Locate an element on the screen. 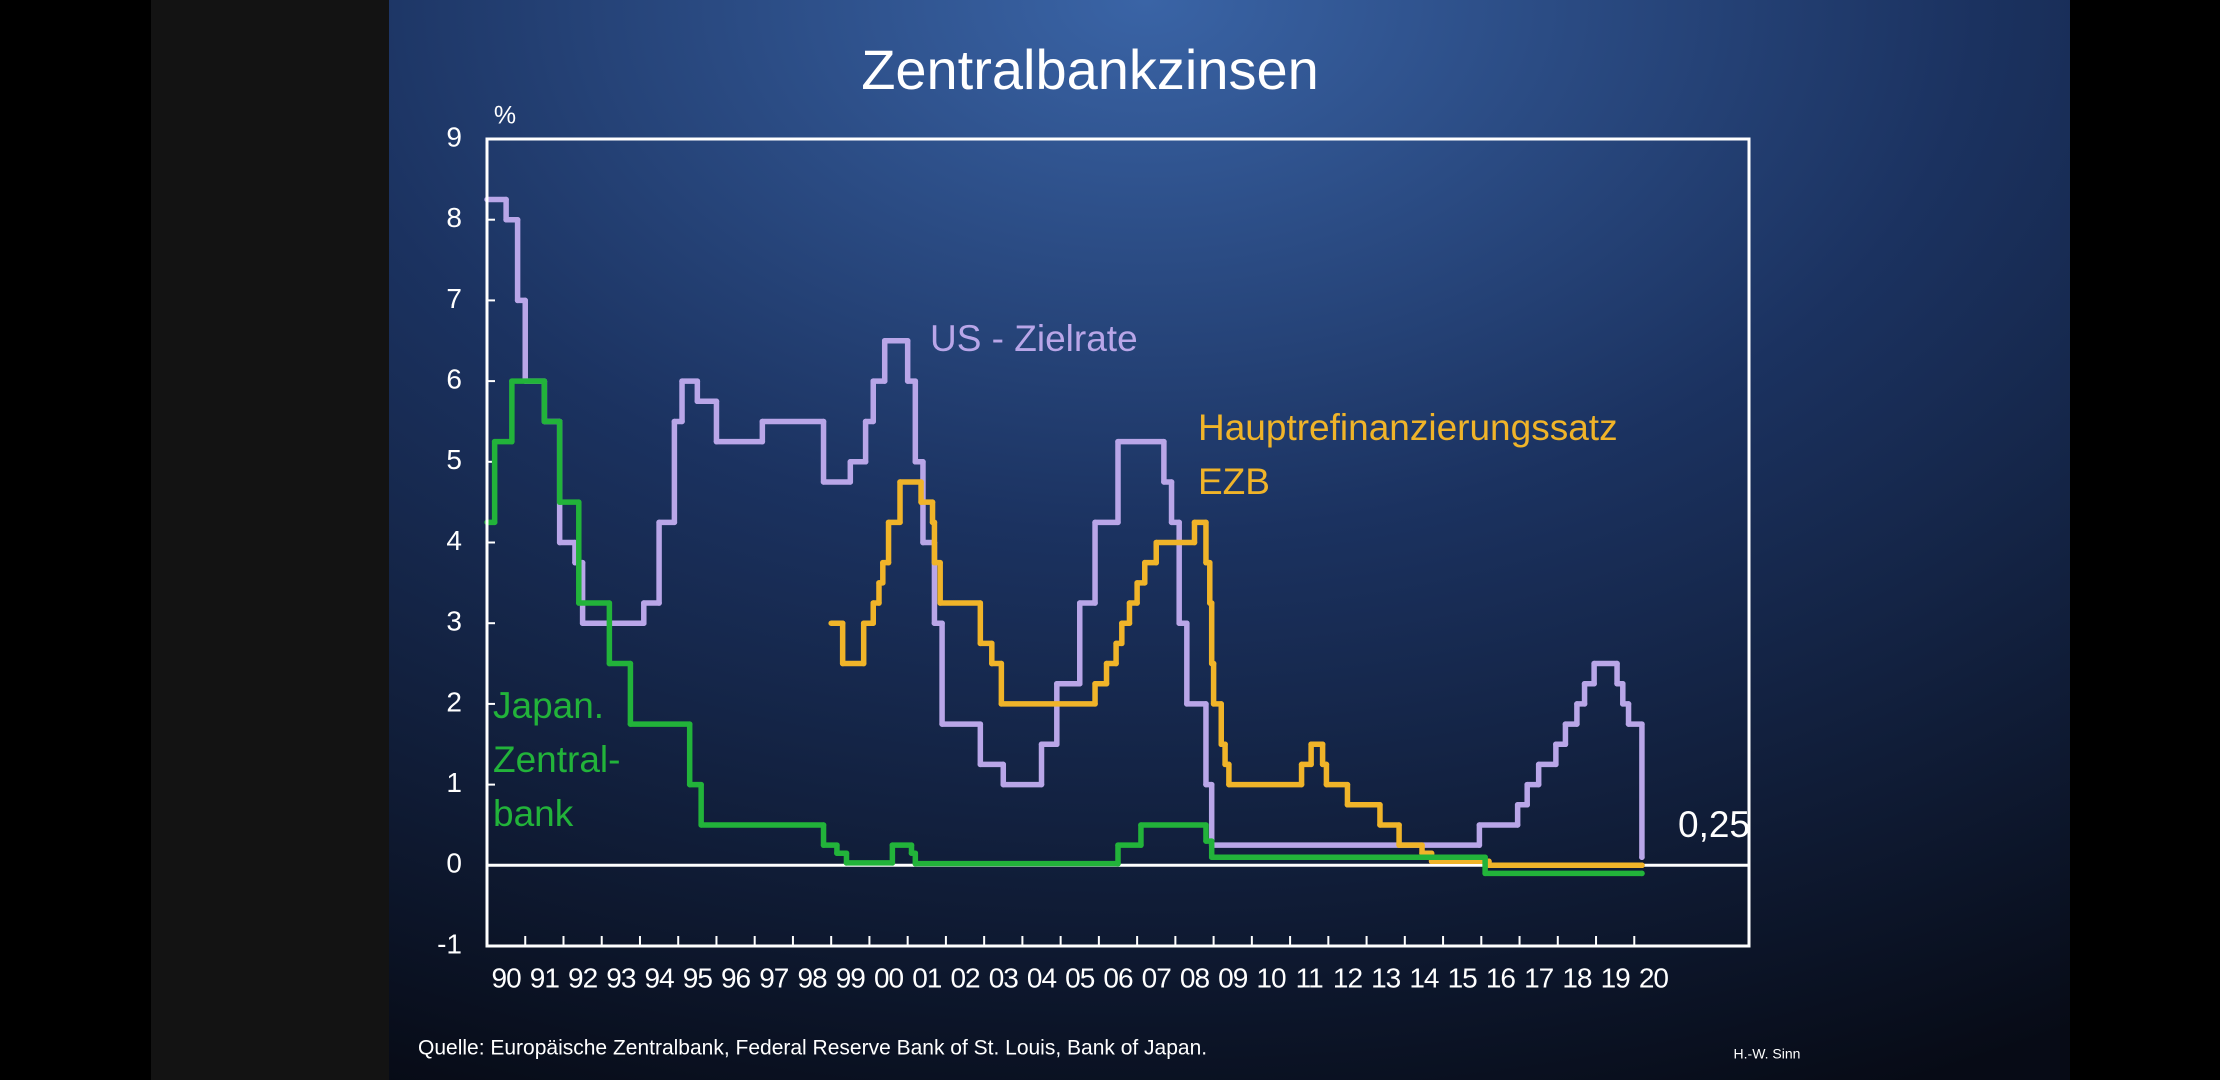 The width and height of the screenshot is (2220, 1080). y-tick-label: 8 is located at coordinates (454, 217).